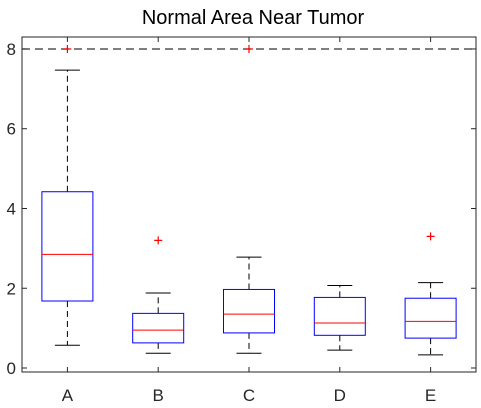  Describe the element at coordinates (11, 129) in the screenshot. I see `y-tick-label: 6` at that location.